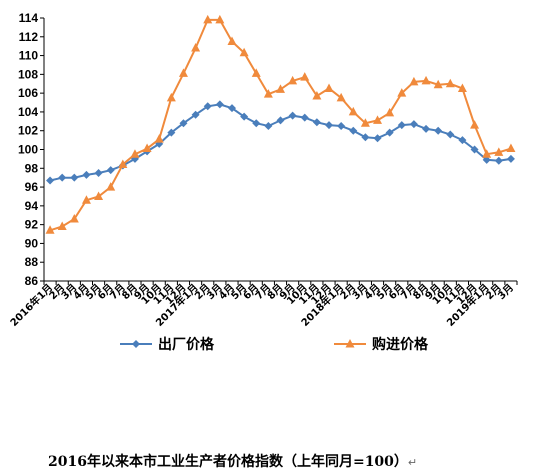  Describe the element at coordinates (400, 344) in the screenshot. I see `legend-label: 购进价格` at that location.